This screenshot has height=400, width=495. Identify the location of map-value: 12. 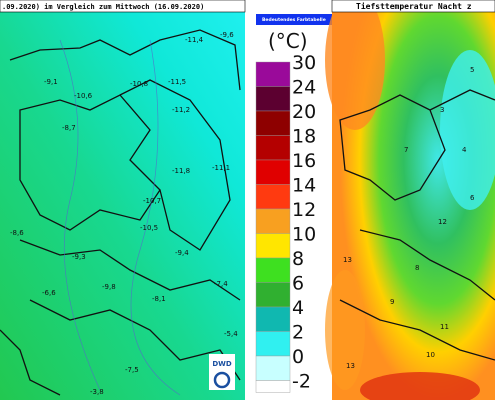
(442, 222).